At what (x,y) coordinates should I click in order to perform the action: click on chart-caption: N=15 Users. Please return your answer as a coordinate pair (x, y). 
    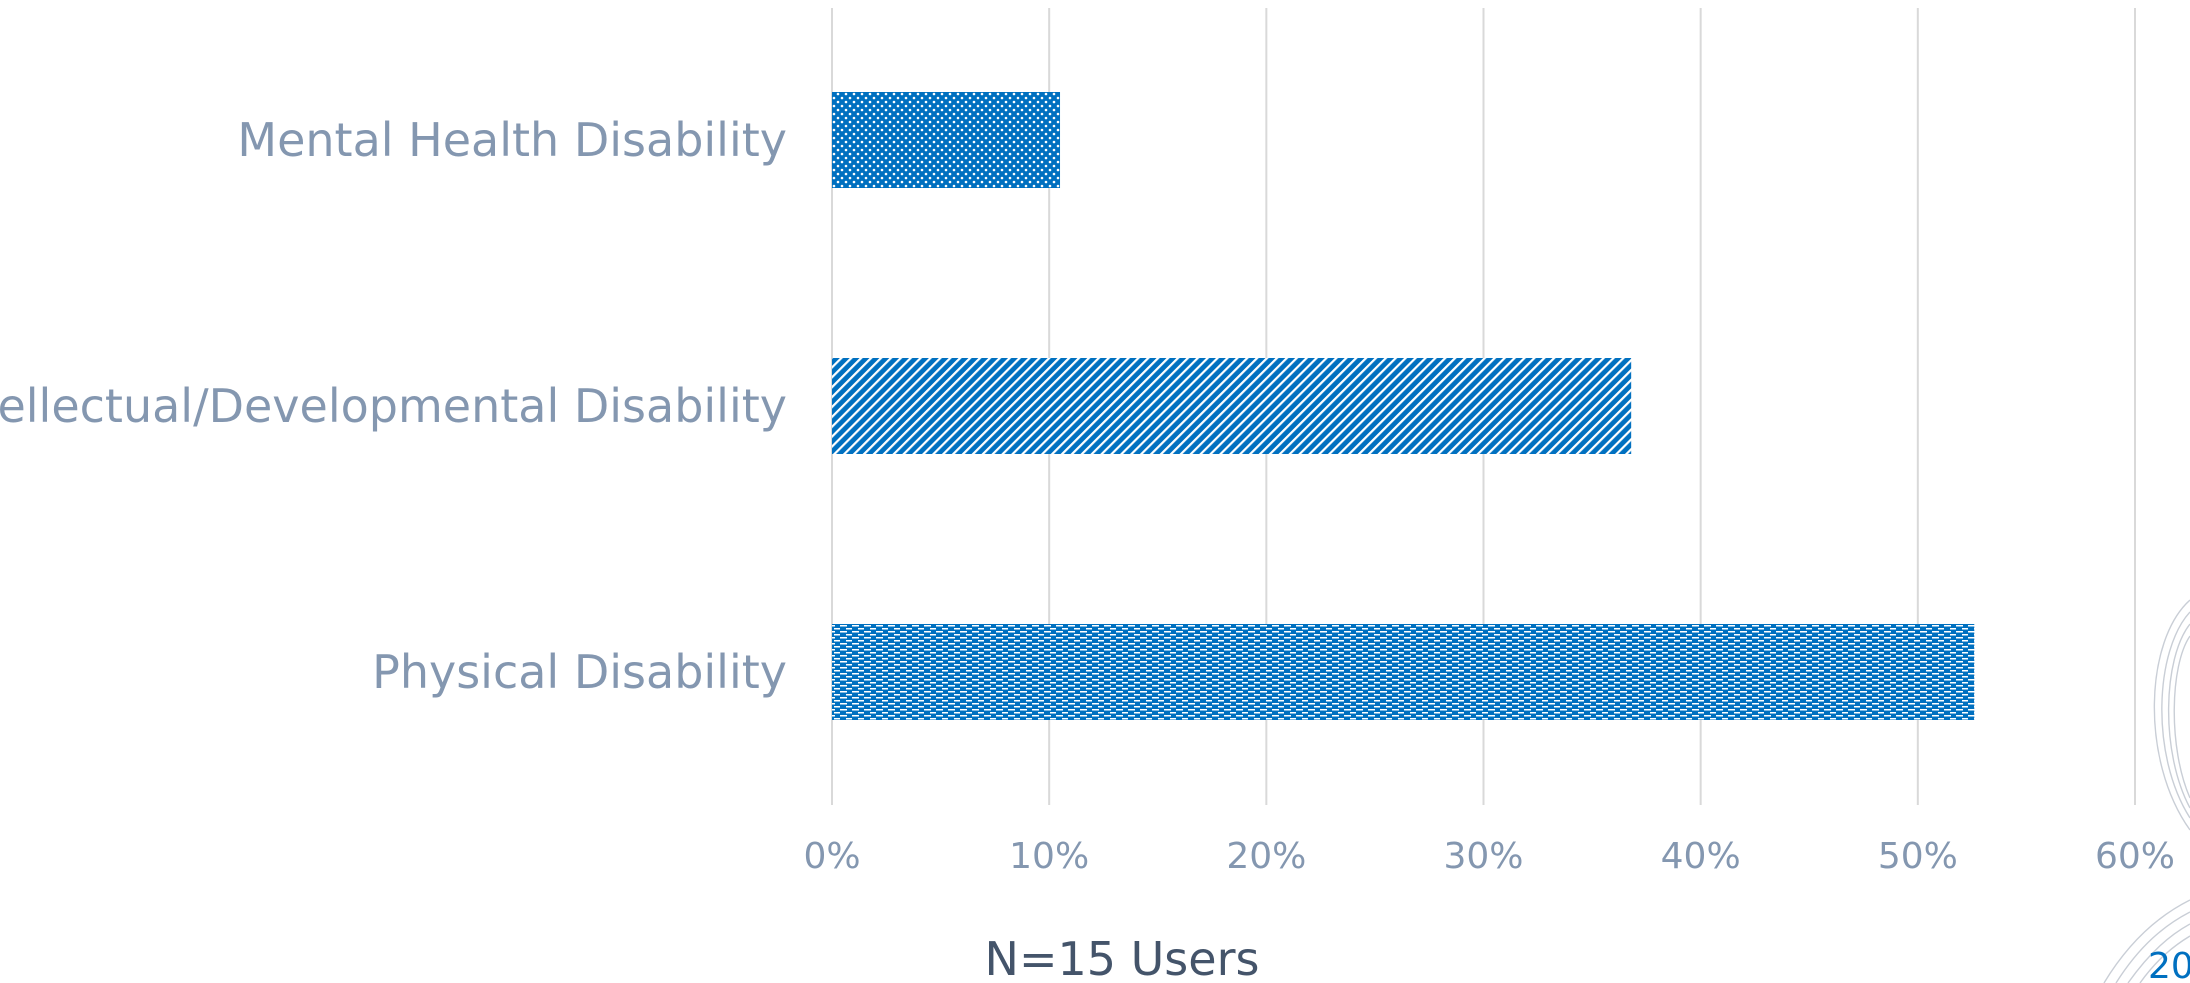
    Looking at the image, I should click on (1122, 957).